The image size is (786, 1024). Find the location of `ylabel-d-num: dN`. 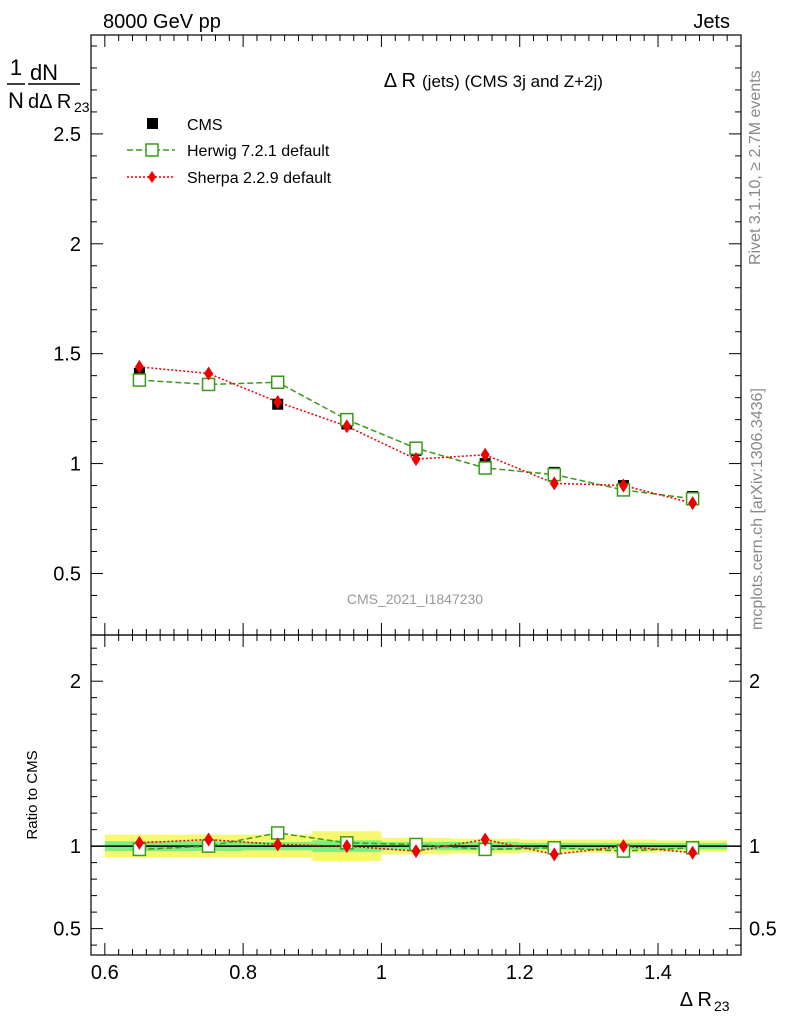

ylabel-d-num: dN is located at coordinates (44, 72).